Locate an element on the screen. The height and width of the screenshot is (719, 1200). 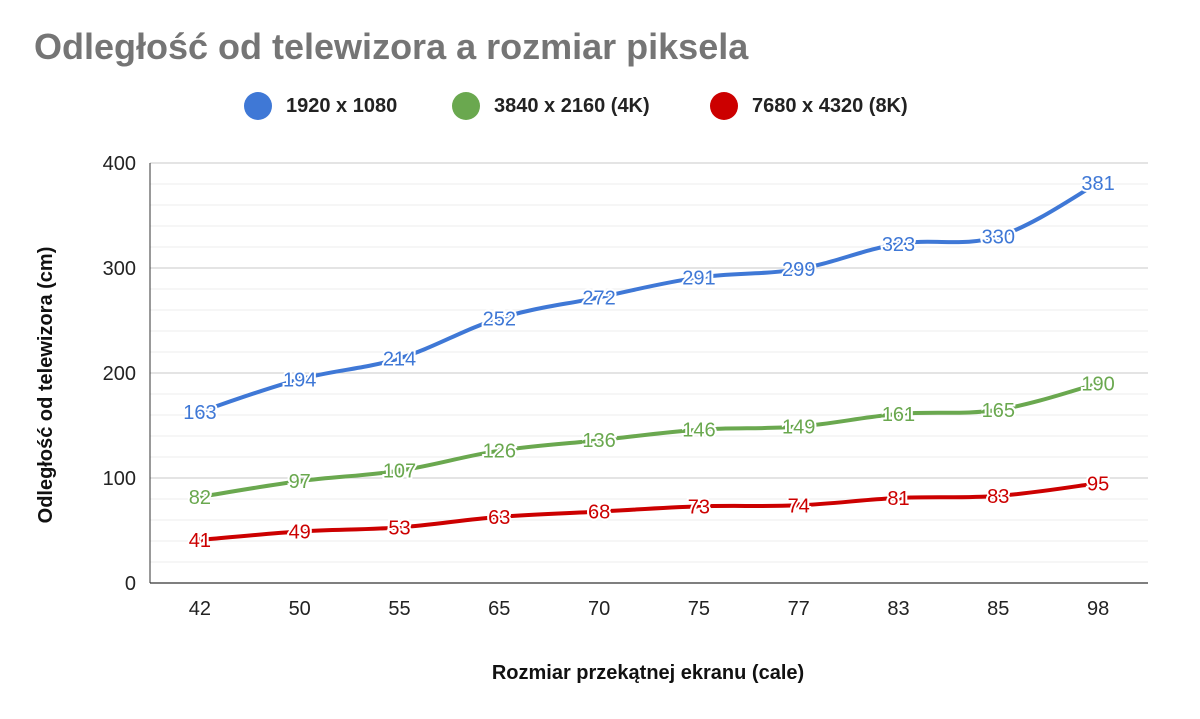
x-axis-title: Rozmiar przekątnej ekranu (cale) is located at coordinates (648, 673).